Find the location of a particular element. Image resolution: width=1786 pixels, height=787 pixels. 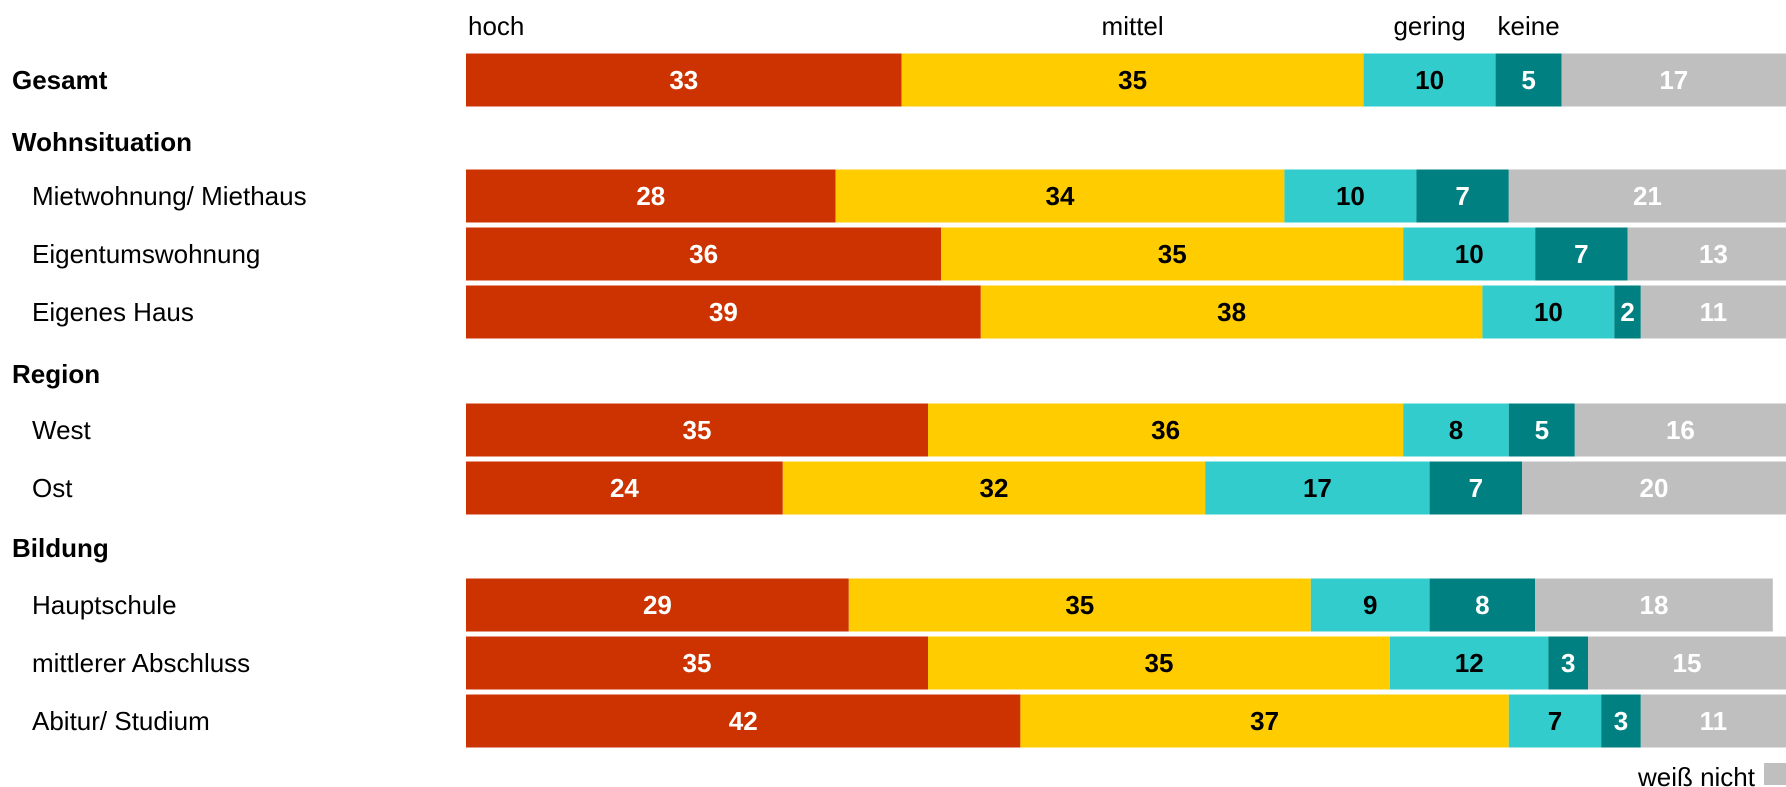

group-label-bildung: Bildung is located at coordinates (60, 548).